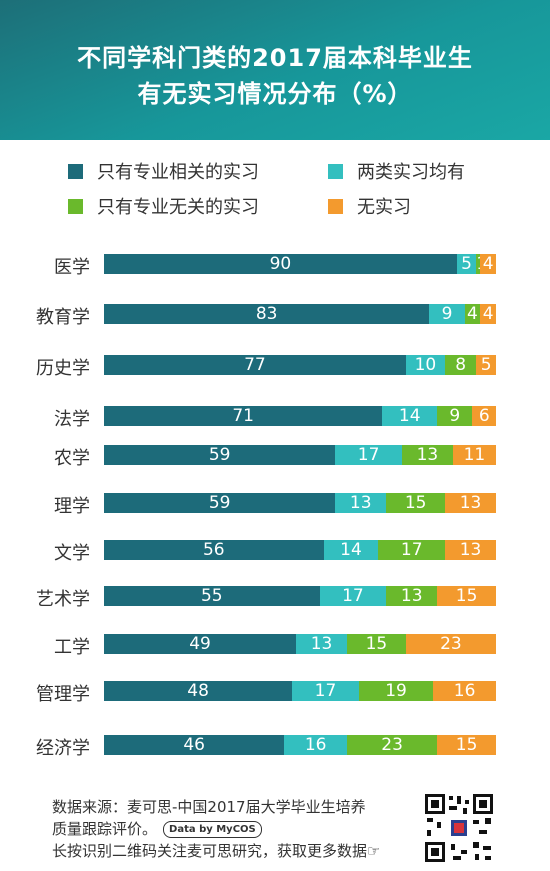 The height and width of the screenshot is (871, 550). I want to click on category-label: 医学, so click(72, 267).